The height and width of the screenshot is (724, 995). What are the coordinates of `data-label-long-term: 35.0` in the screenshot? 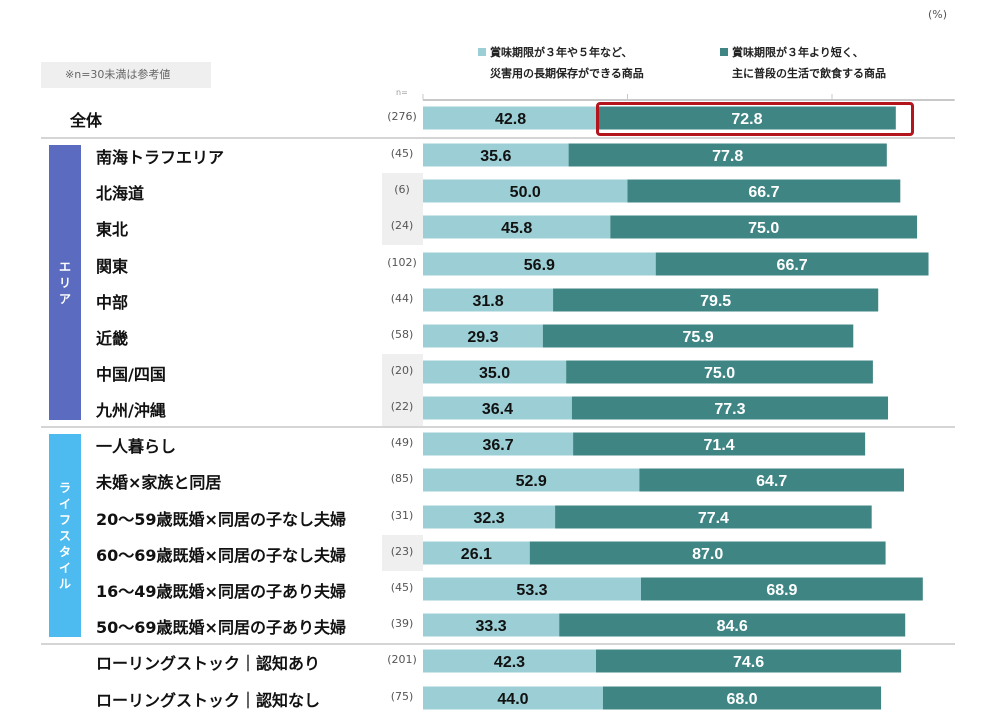 It's located at (494, 373).